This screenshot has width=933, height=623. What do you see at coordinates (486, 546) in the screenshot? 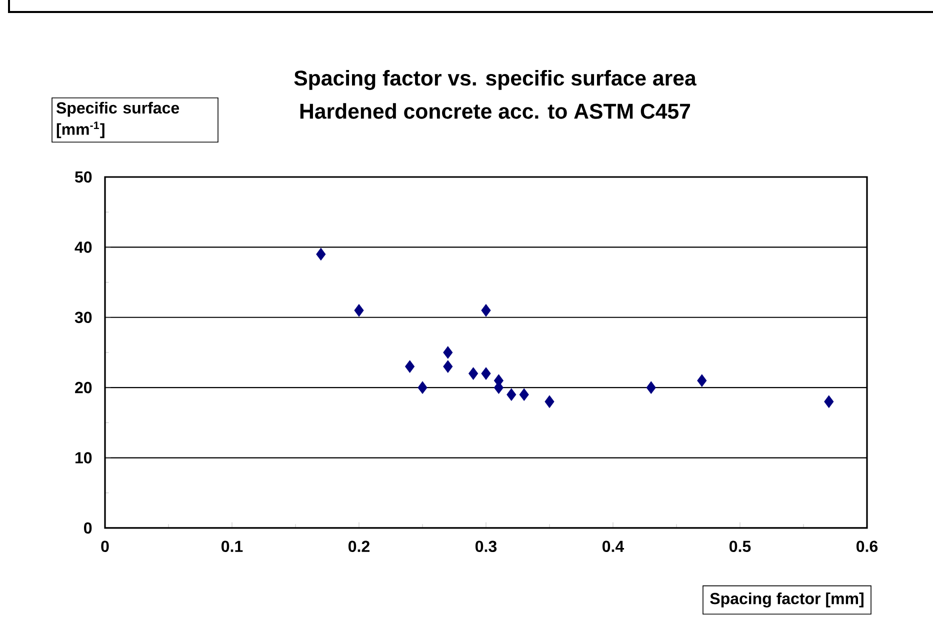
I see `x-tick-label: 0.3` at bounding box center [486, 546].